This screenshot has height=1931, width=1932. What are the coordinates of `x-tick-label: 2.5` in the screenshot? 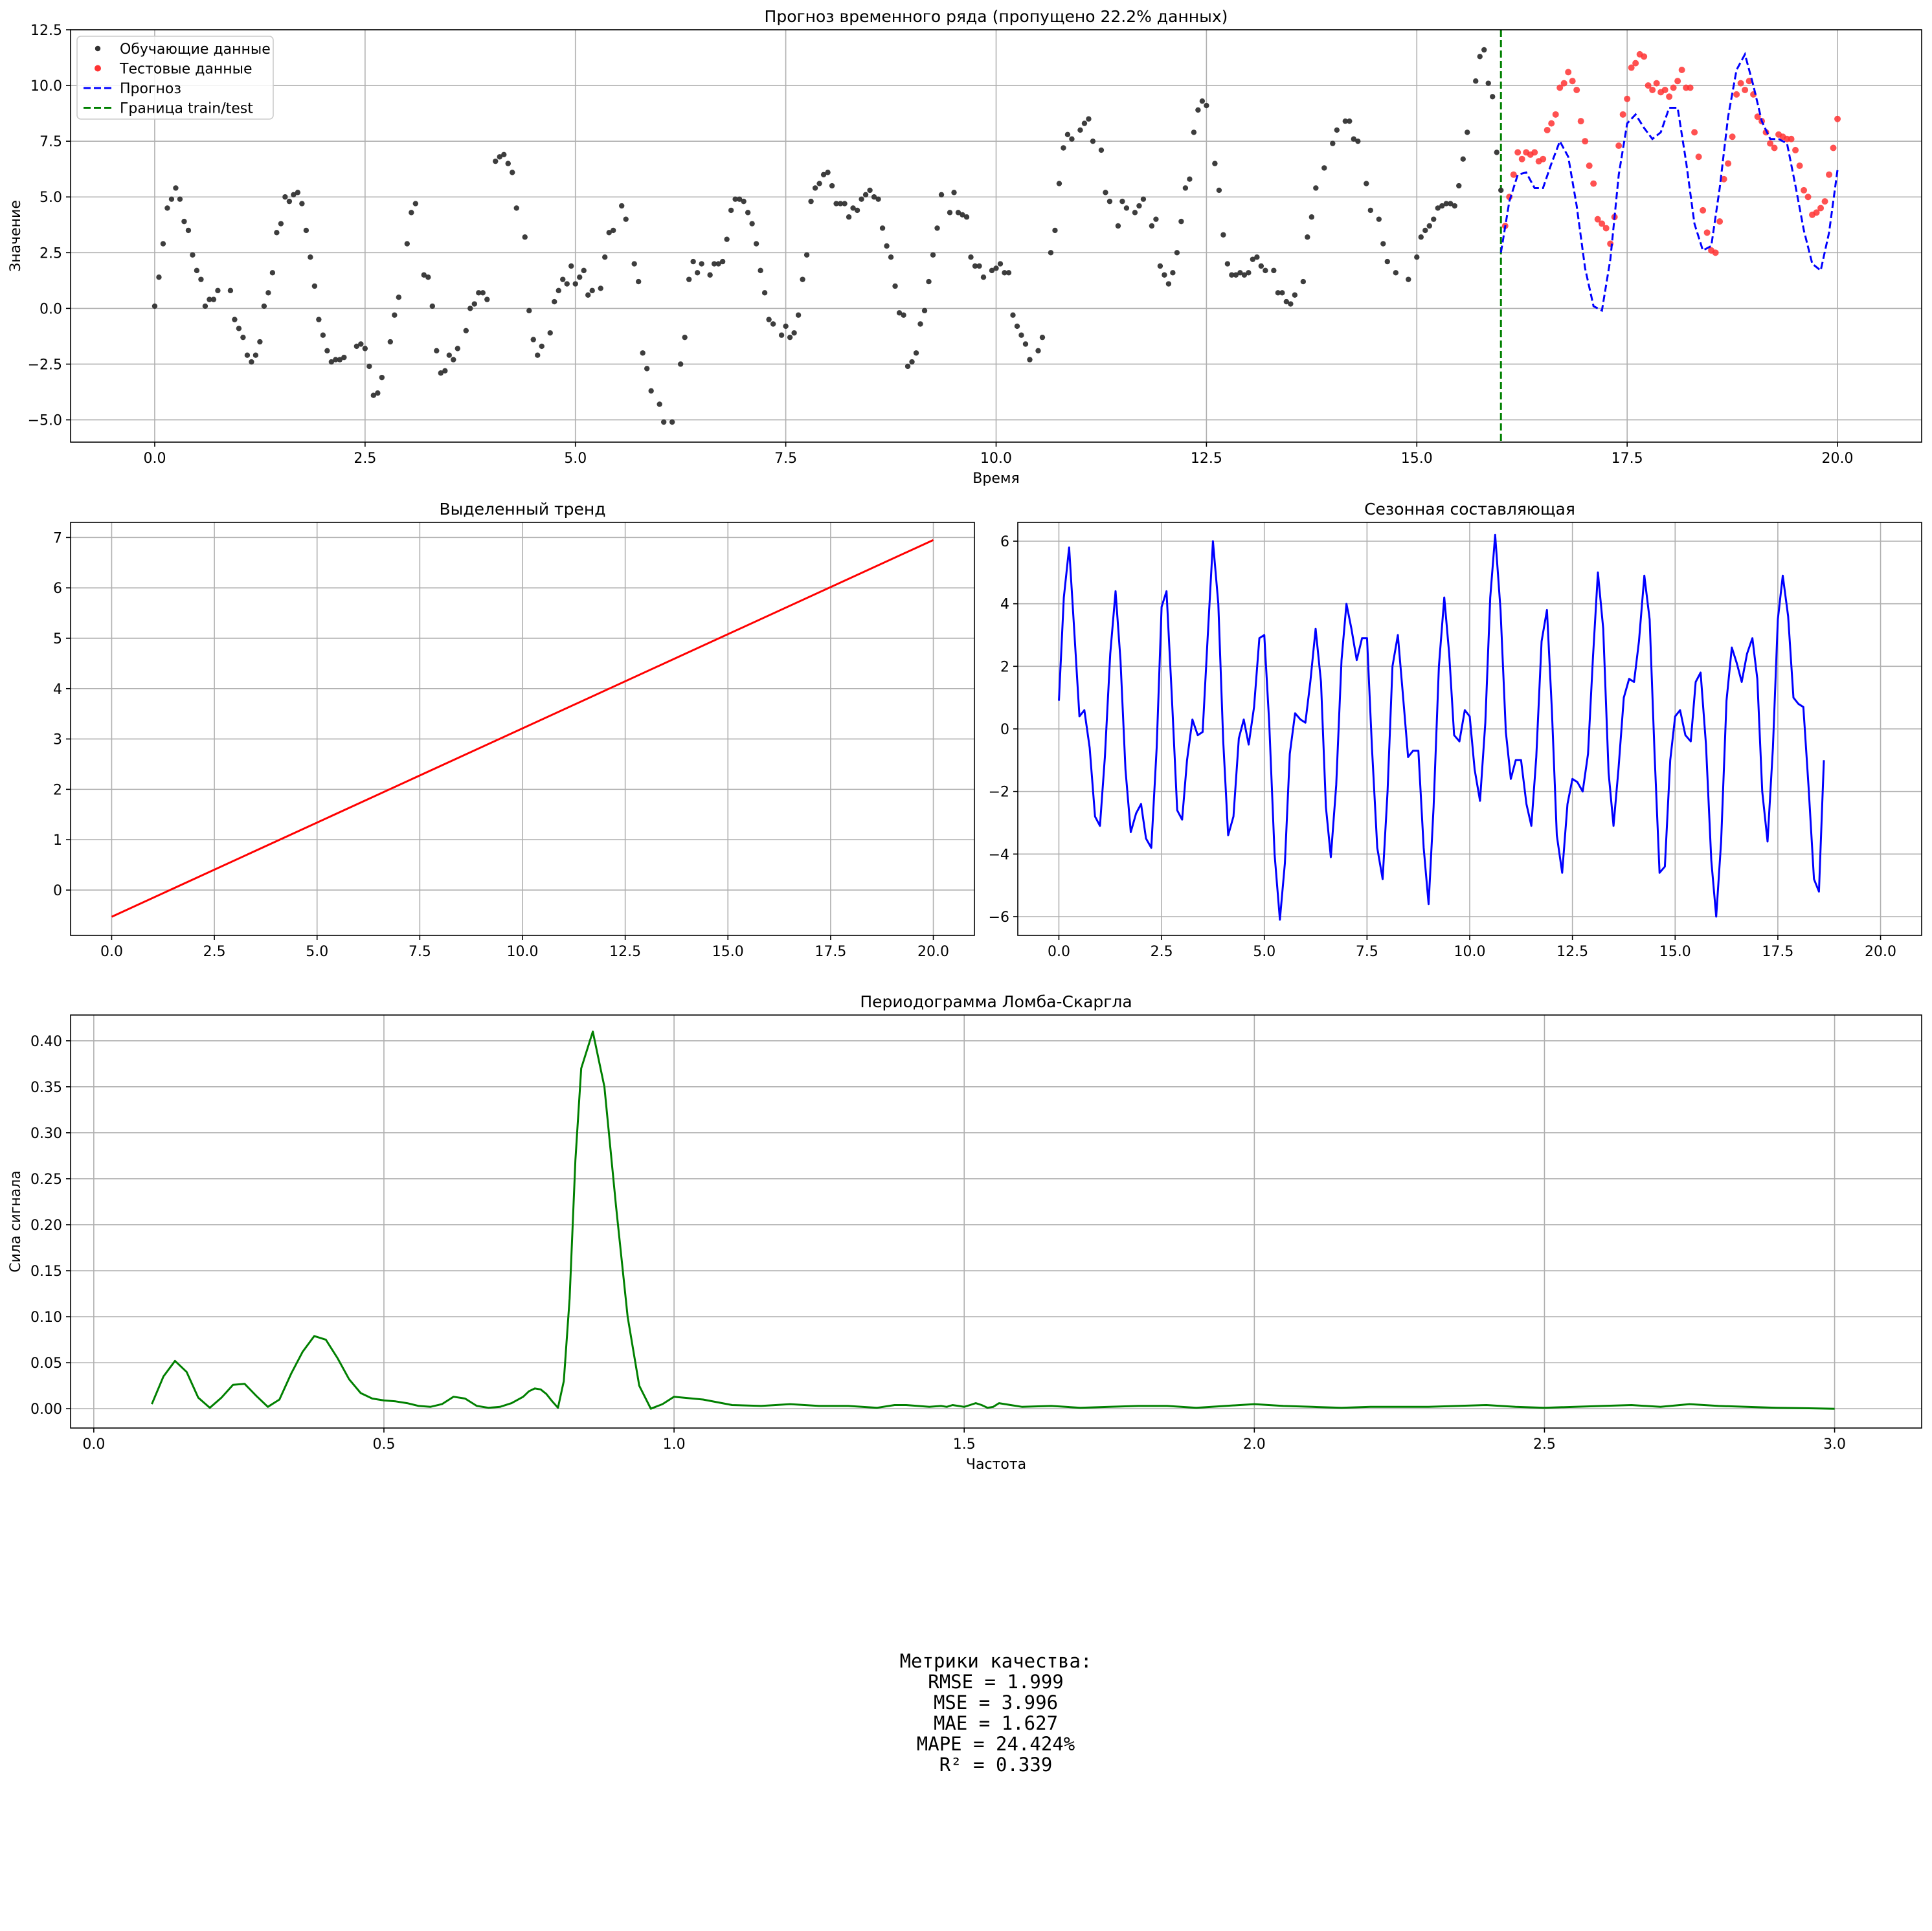 It's located at (365, 459).